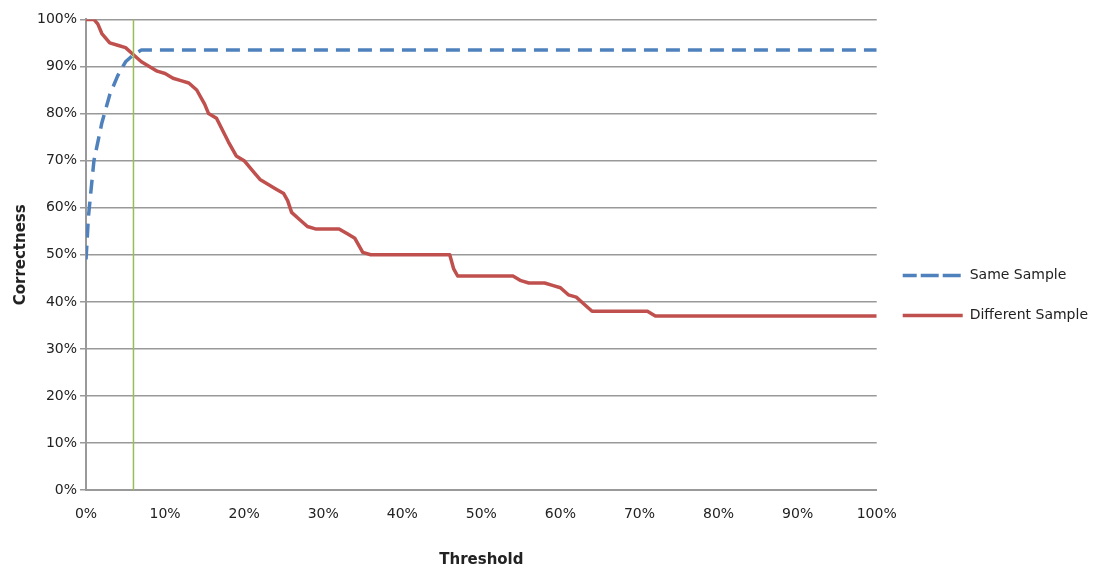  I want to click on x-tick-label: 70%, so click(639, 513).